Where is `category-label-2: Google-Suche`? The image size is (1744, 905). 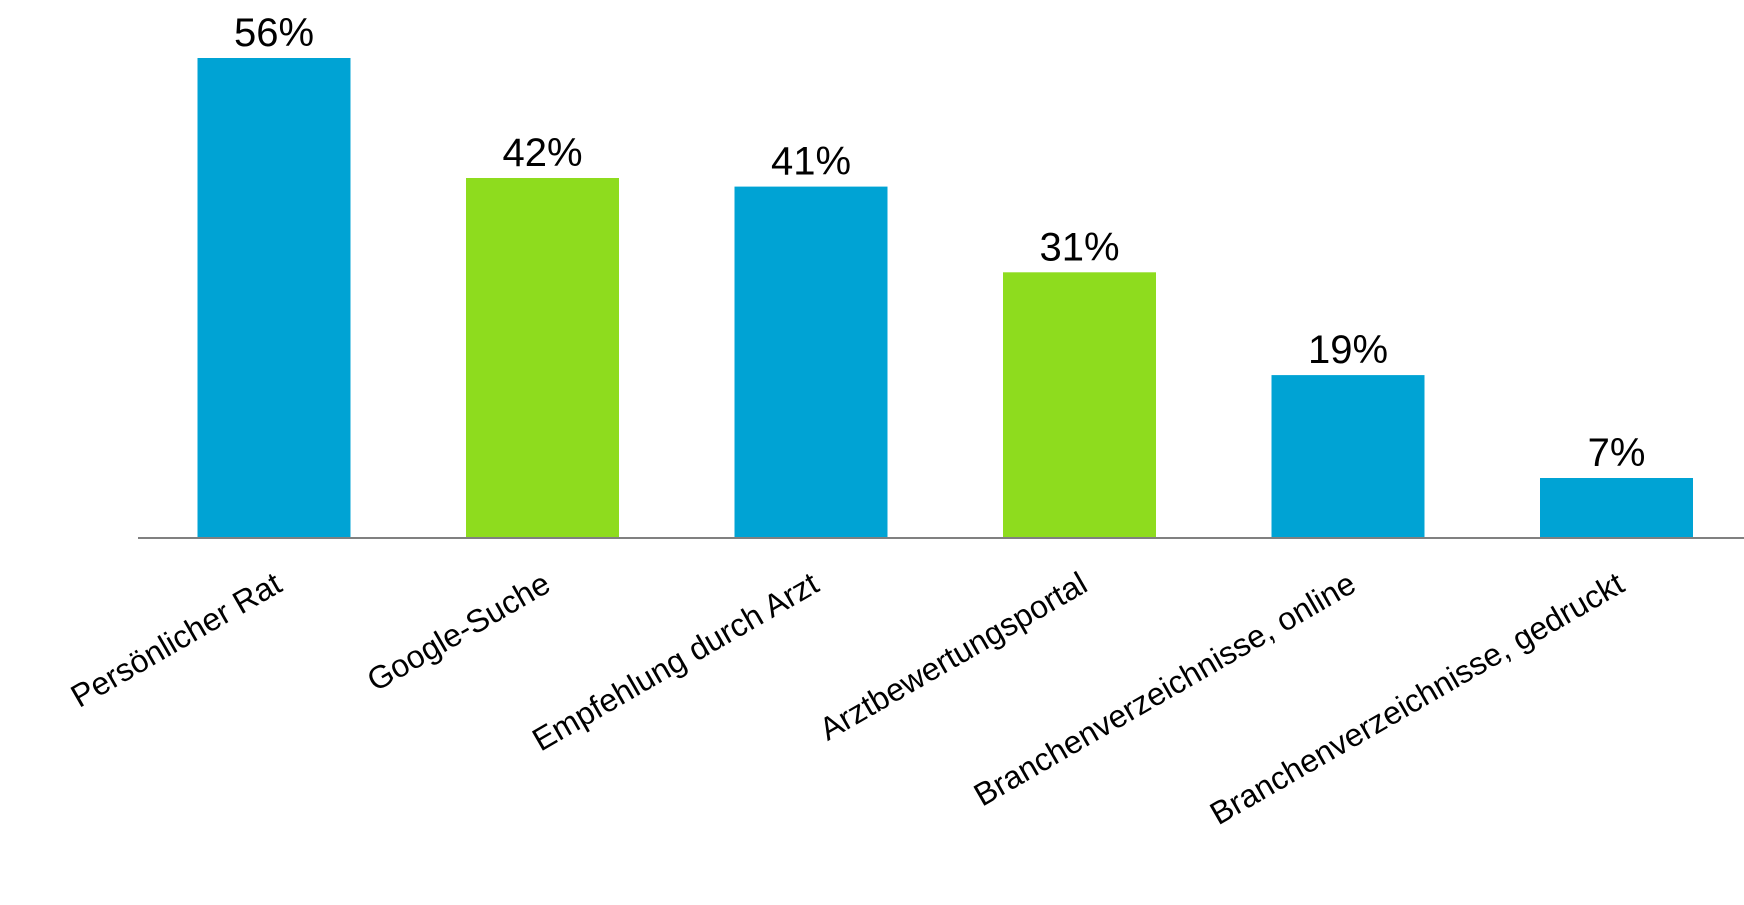
category-label-2: Google-Suche is located at coordinates (458, 631).